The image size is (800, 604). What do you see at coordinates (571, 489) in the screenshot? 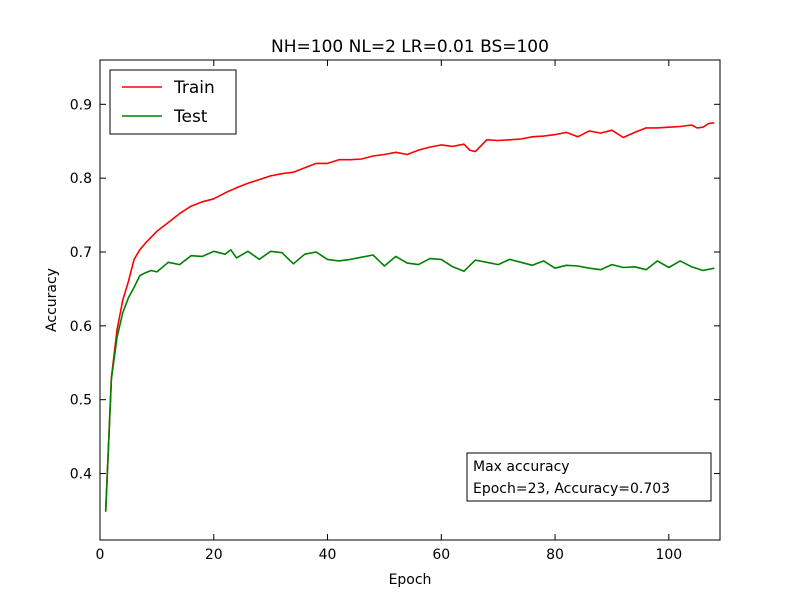
I see `annotation-line-2: Epoch=23, Accuracy=0.703` at bounding box center [571, 489].